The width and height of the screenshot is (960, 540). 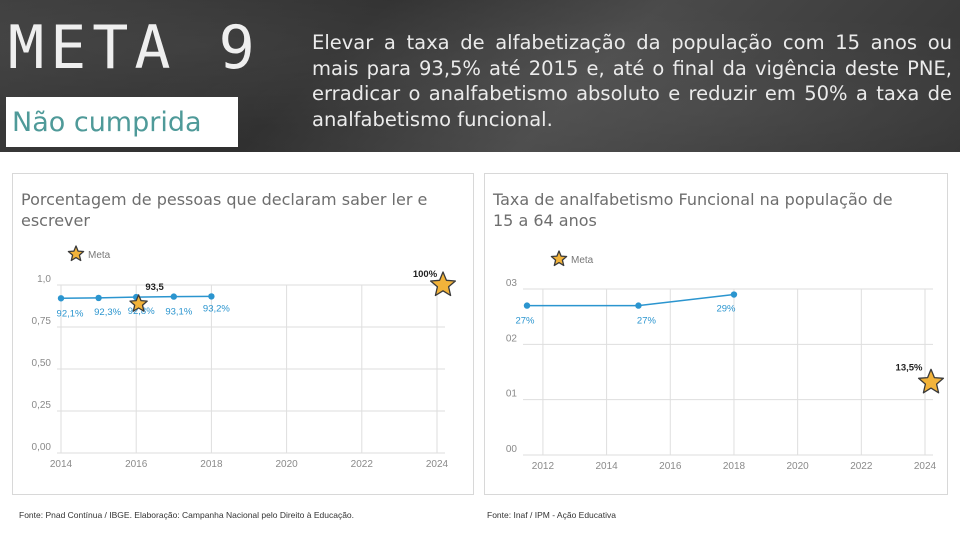 I want to click on goal-number-title: META 9, so click(x=134, y=48).